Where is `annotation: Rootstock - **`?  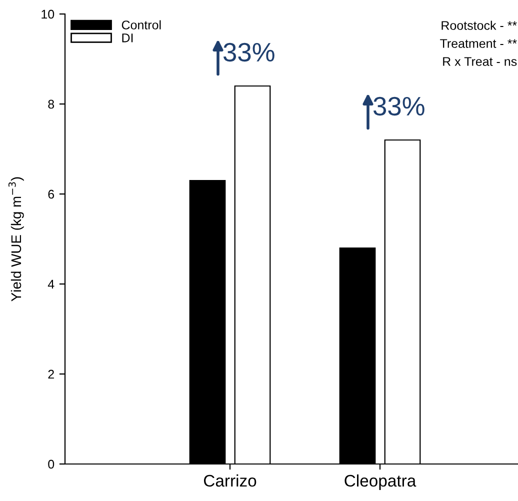 annotation: Rootstock - ** is located at coordinates (479, 25).